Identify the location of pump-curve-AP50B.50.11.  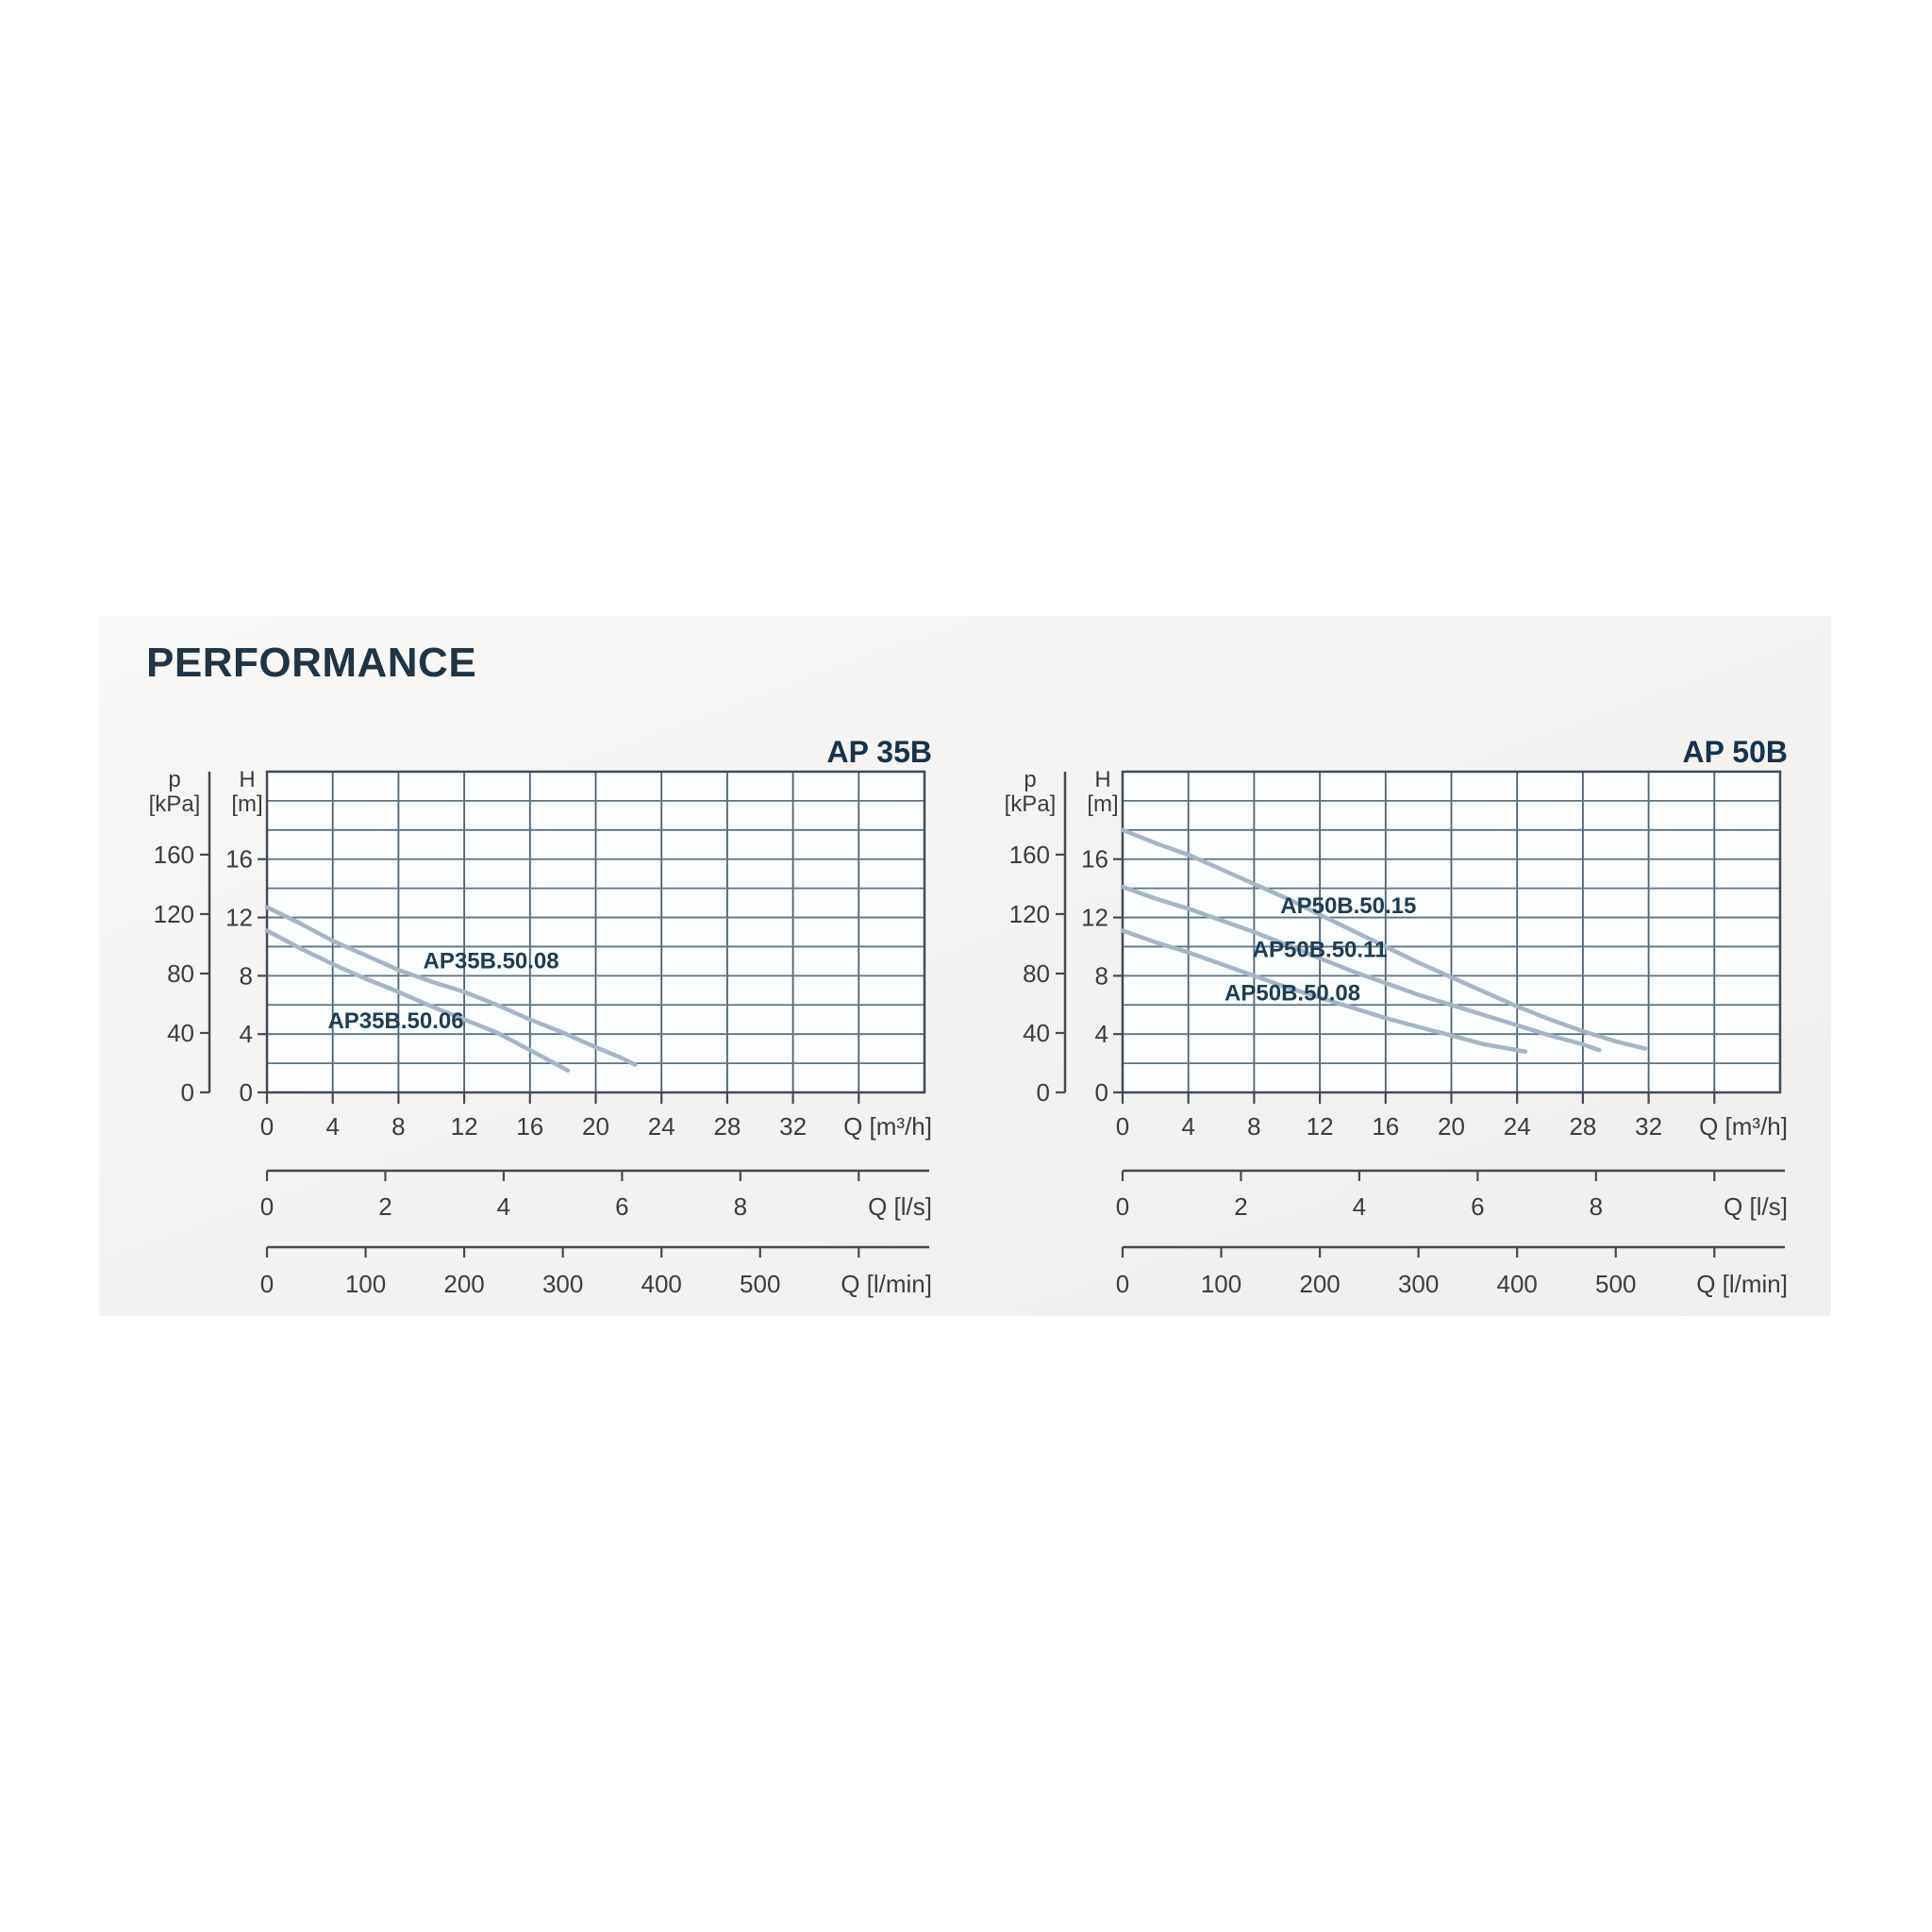
(1361, 969).